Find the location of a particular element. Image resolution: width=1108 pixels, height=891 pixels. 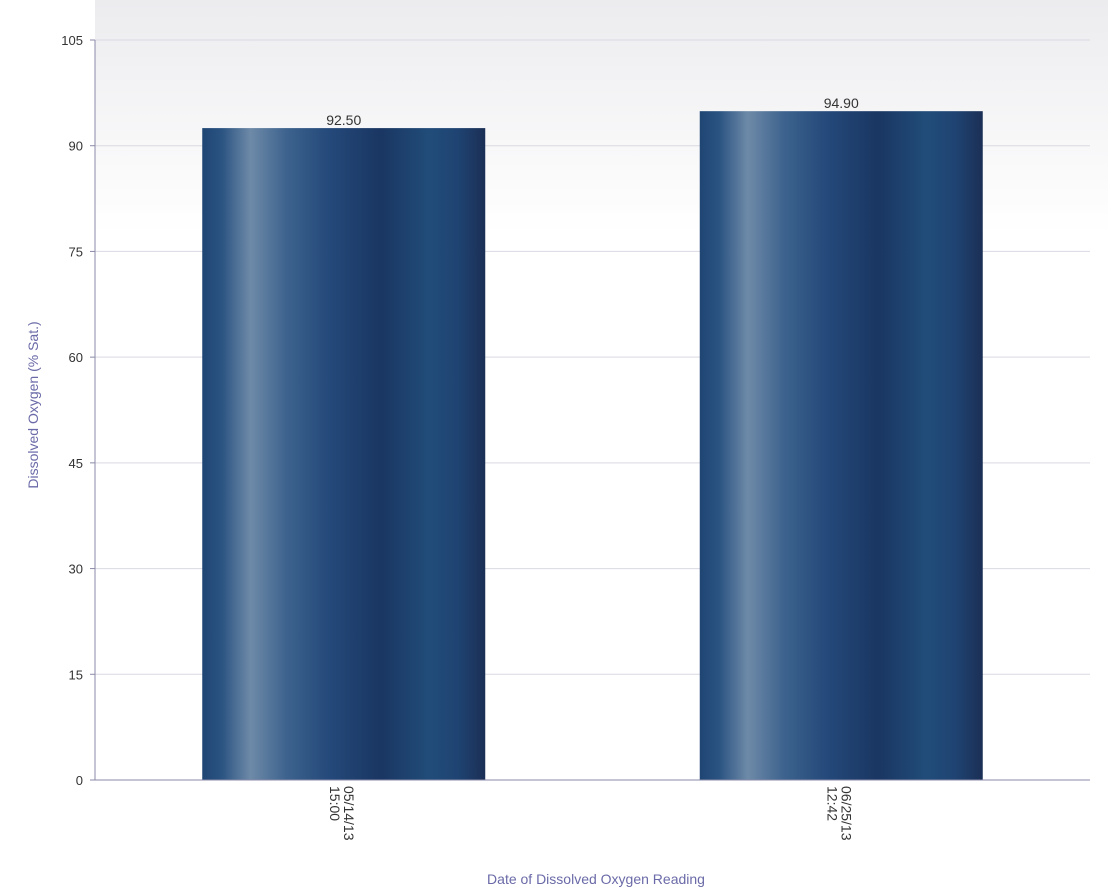

x-axis-title: Date of Dissolved Oxygen Reading is located at coordinates (596, 879).